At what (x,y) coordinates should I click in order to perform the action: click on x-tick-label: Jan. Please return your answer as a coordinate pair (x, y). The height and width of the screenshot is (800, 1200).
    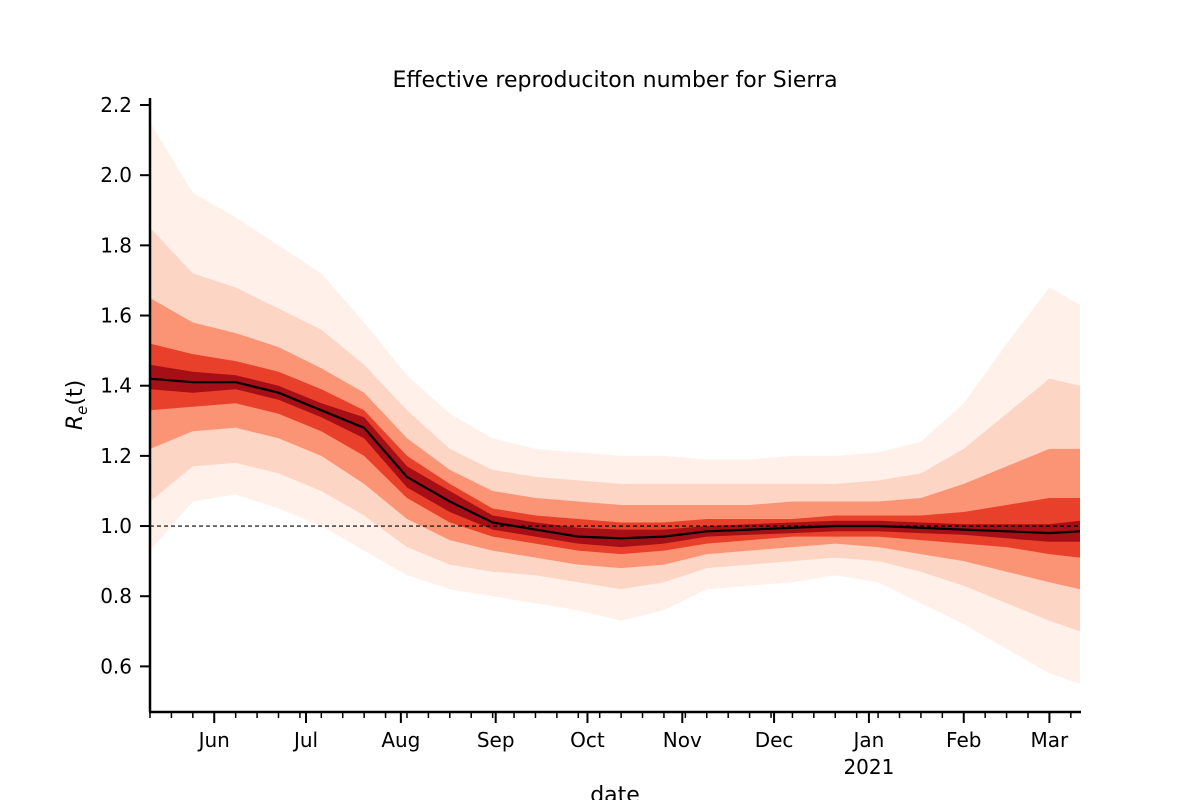
    Looking at the image, I should click on (867, 740).